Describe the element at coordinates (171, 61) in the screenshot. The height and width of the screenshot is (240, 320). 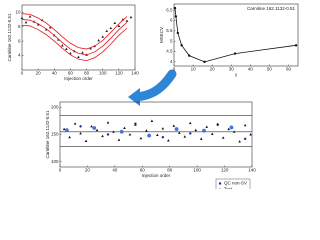
I see `y-tick-label: 4` at that location.